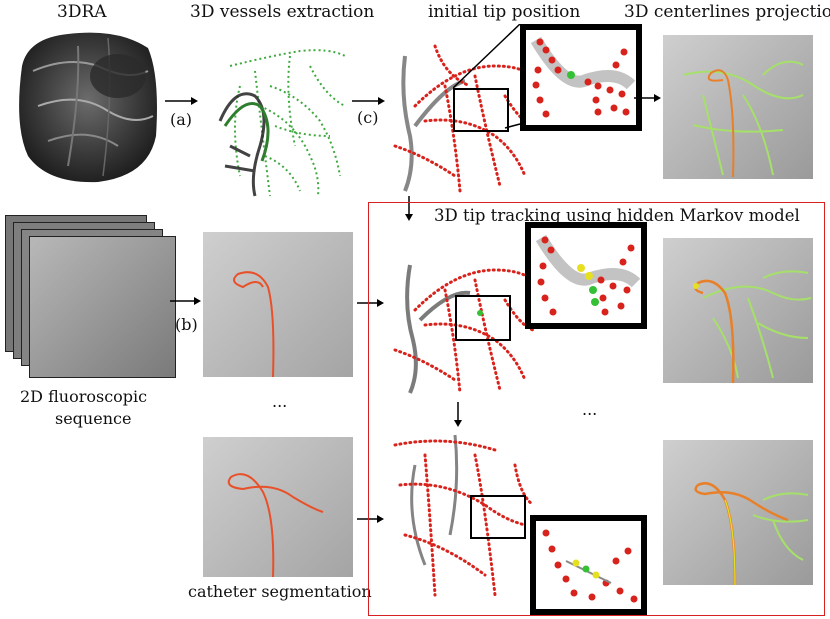  I want to click on initial-tip-roi-box, so click(481, 110).